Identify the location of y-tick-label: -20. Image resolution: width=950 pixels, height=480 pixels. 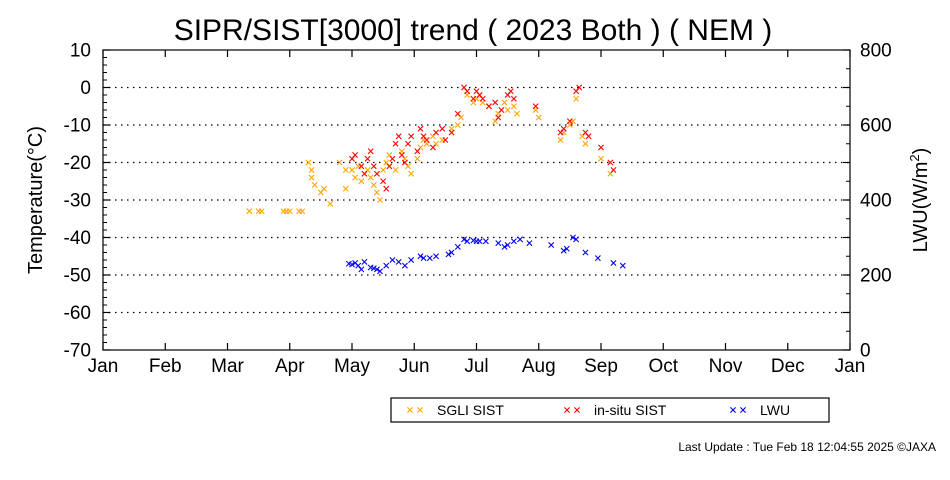
(77, 163).